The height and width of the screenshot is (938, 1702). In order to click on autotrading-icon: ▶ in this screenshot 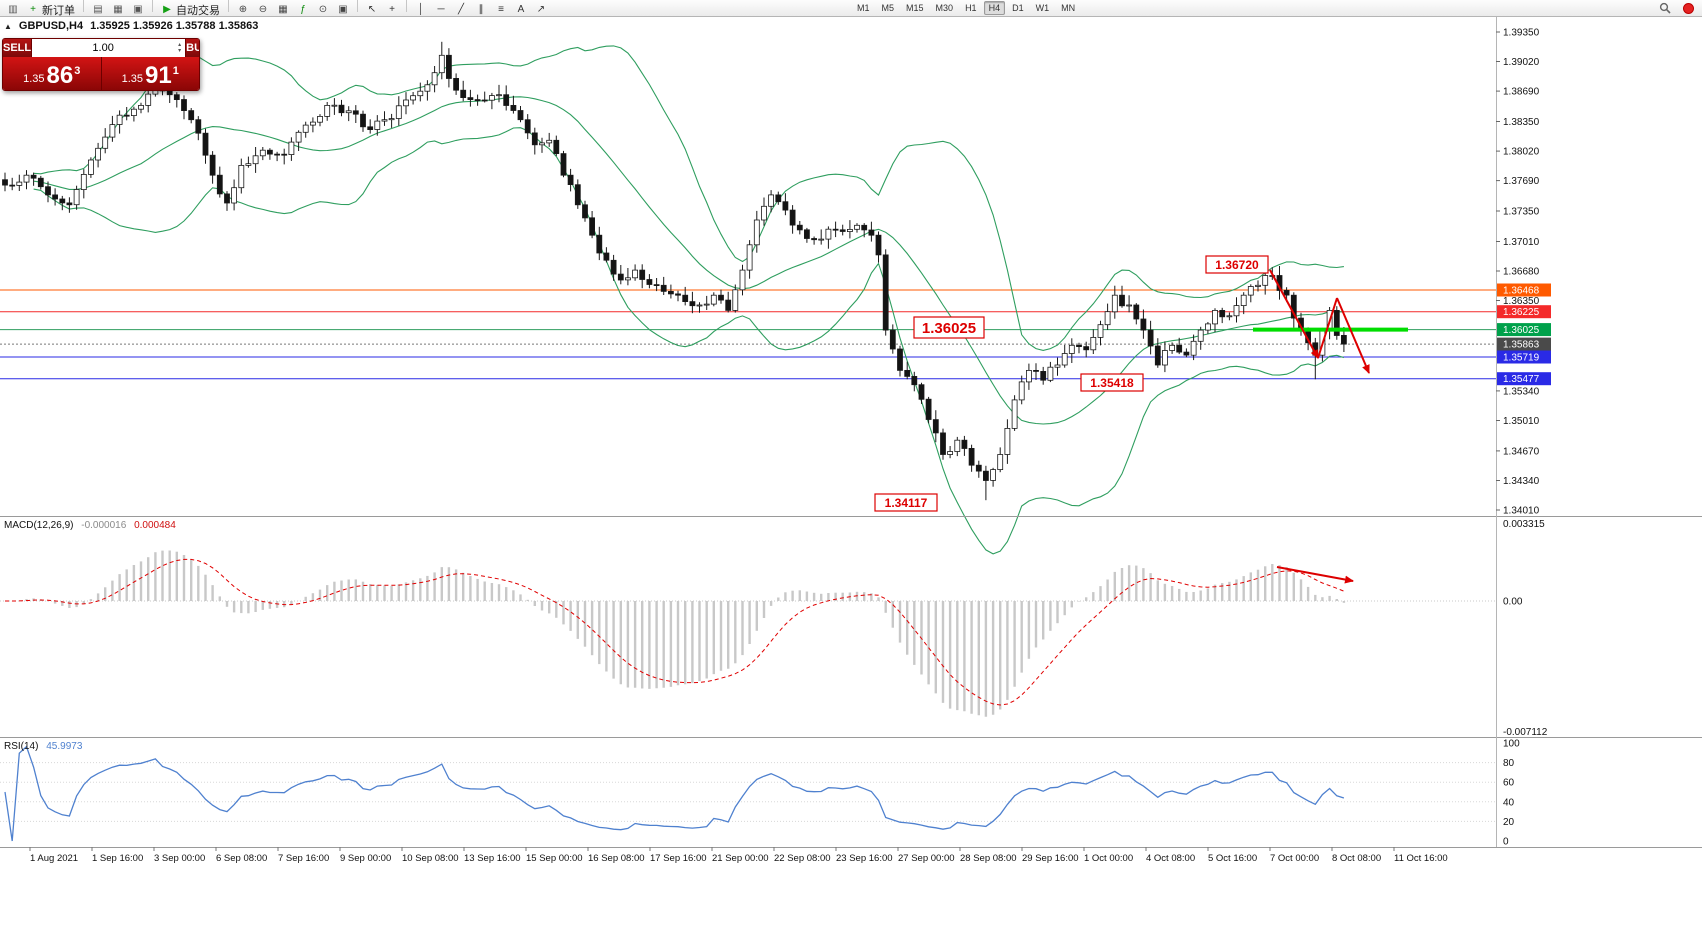, I will do `click(167, 9)`.